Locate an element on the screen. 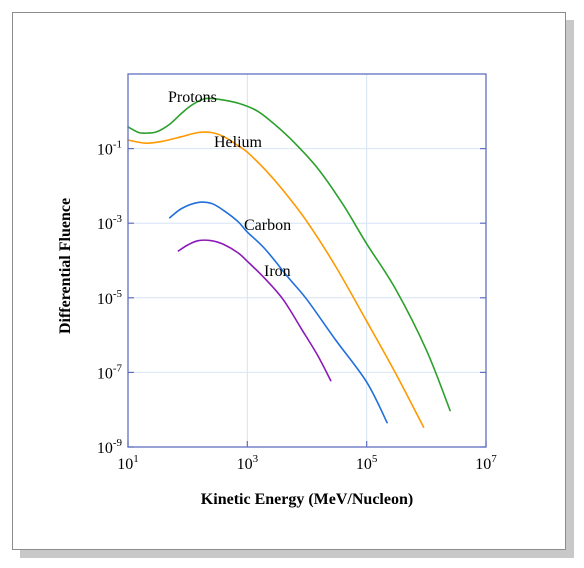  x-tick-label: 10⁷ is located at coordinates (486, 463).